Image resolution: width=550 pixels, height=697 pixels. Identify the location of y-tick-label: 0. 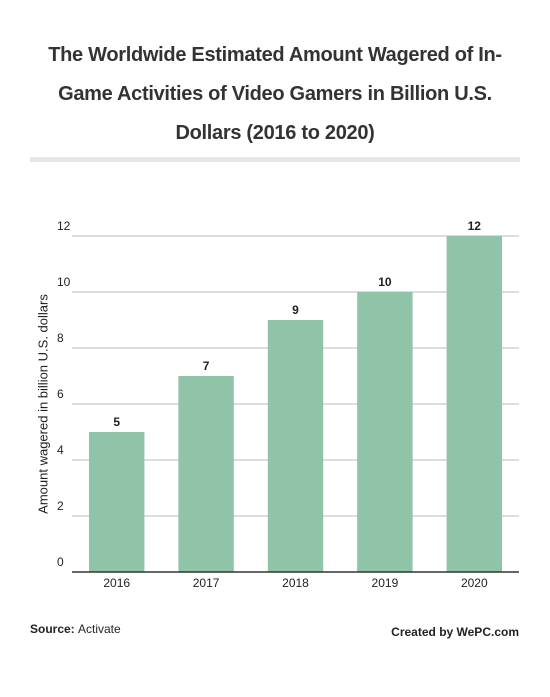
(60, 562).